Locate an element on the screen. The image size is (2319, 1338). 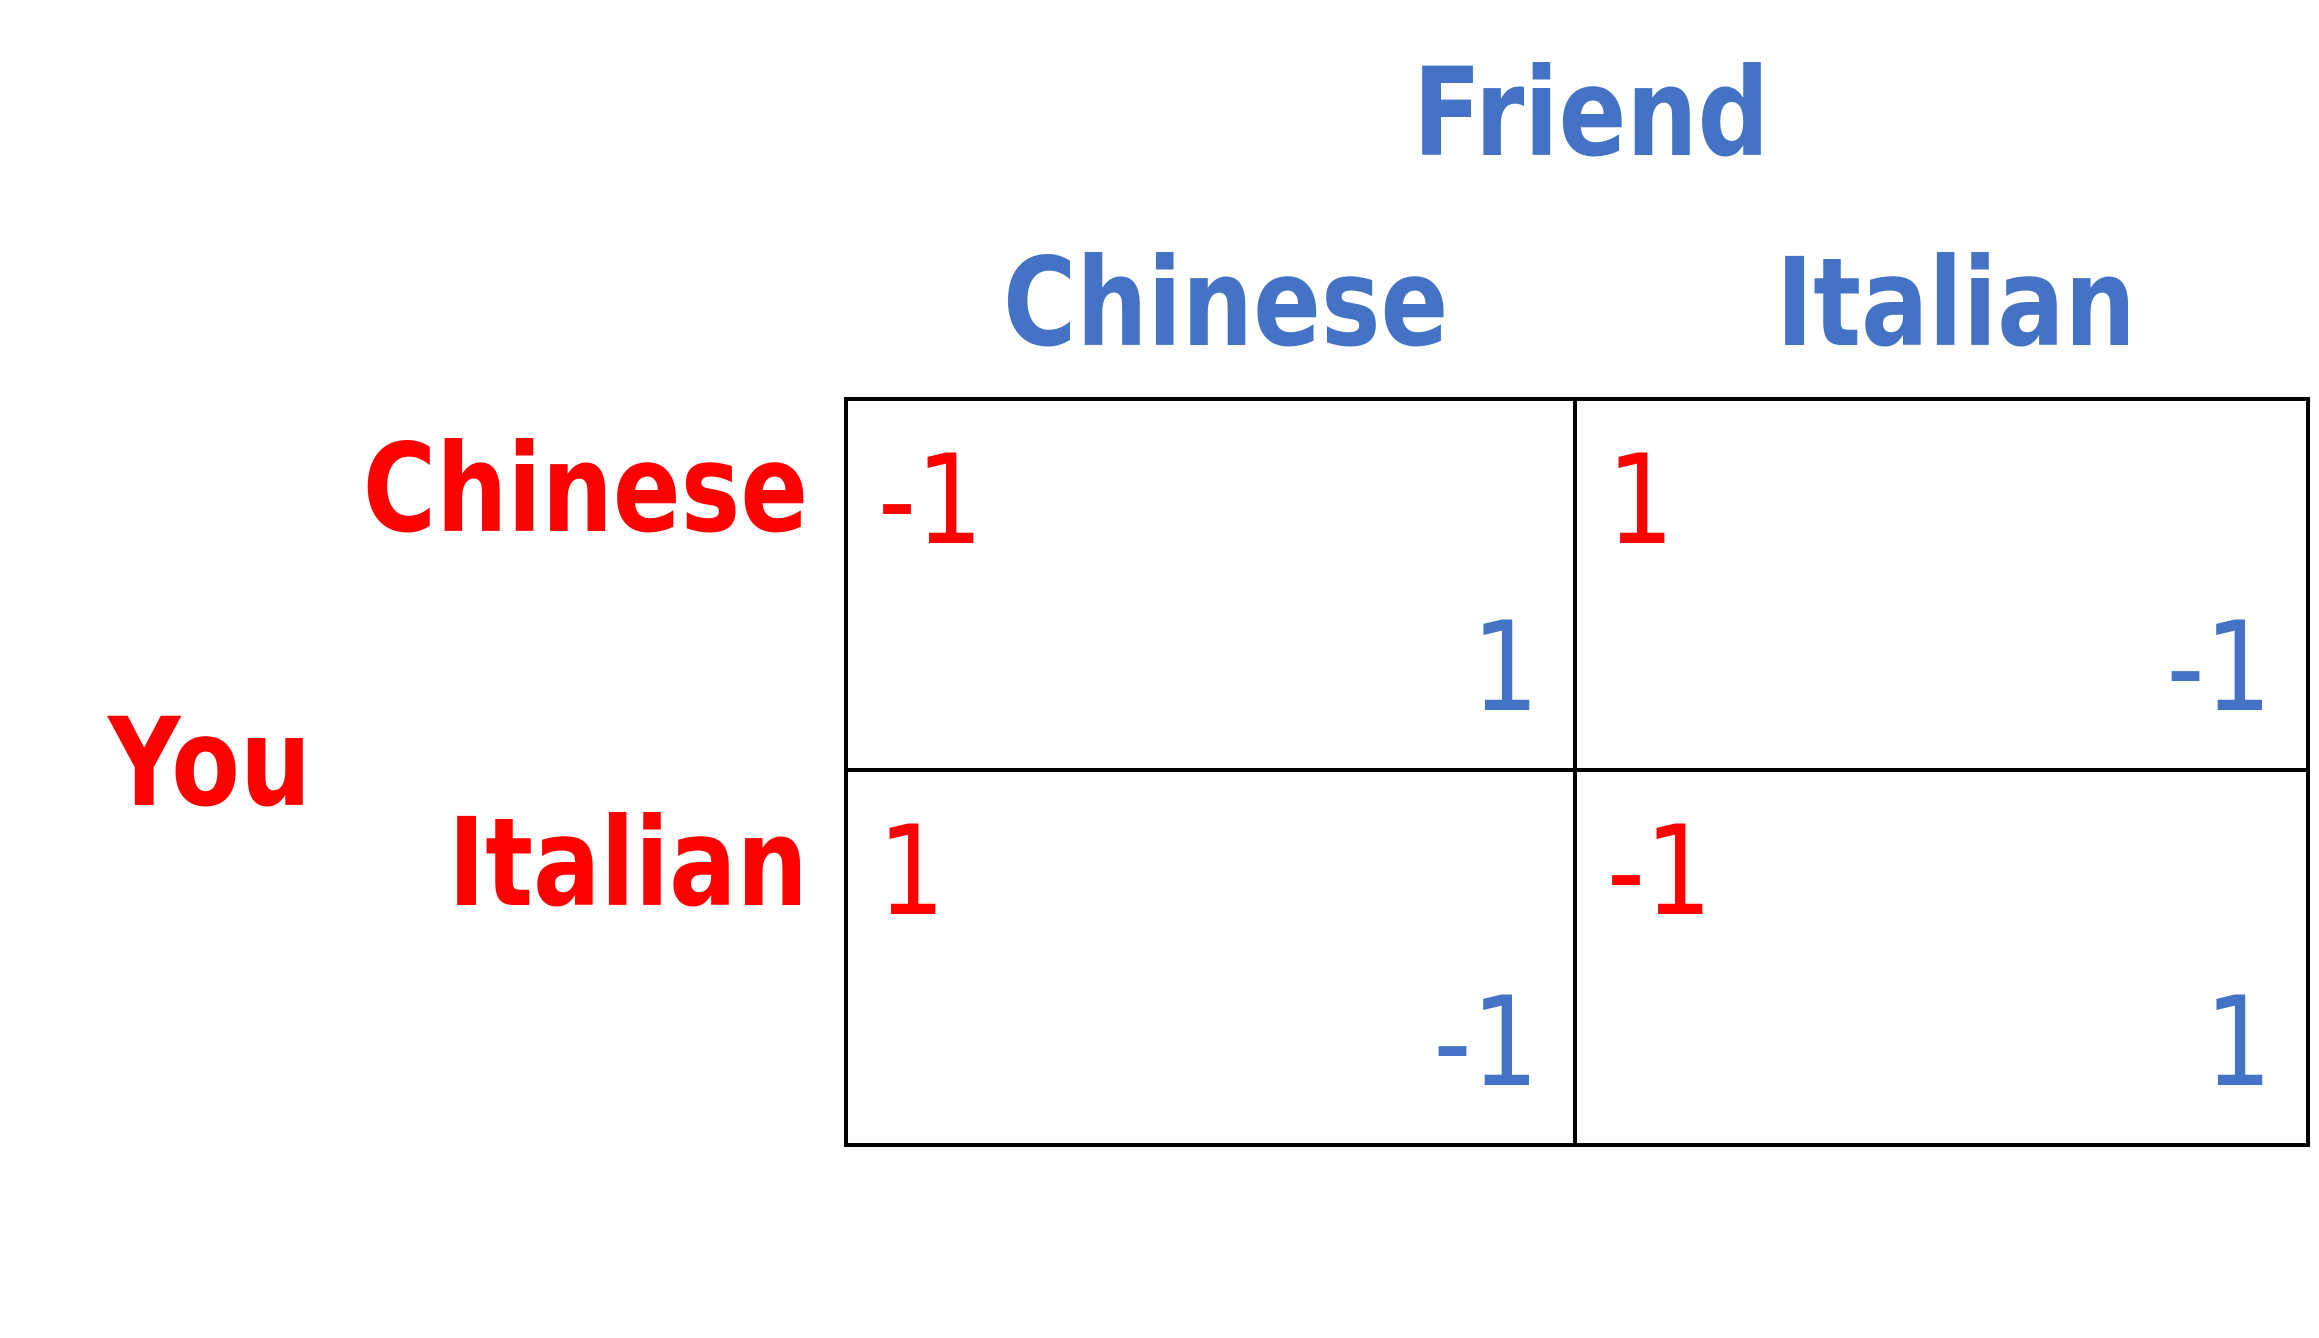
column-strategy-italian: Italian is located at coordinates (1956, 303).